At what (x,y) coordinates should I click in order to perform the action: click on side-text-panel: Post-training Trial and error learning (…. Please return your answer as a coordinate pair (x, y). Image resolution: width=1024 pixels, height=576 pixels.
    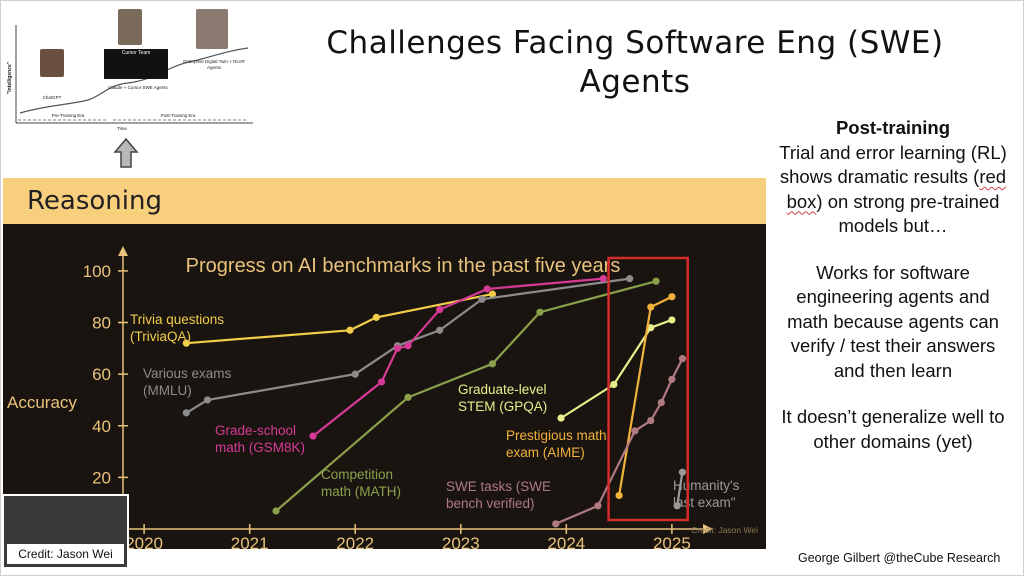
    Looking at the image, I should click on (893, 285).